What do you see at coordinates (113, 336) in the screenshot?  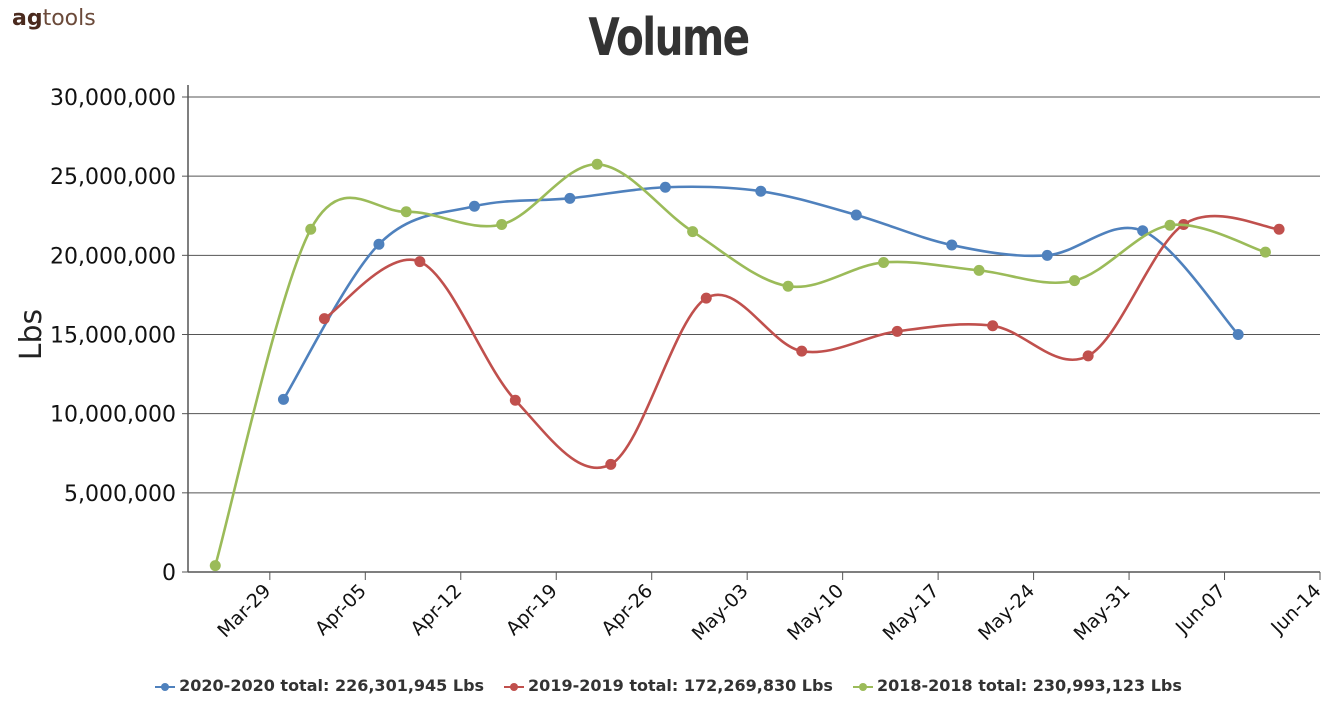 I see `y-tick-label: 15,000,000` at bounding box center [113, 336].